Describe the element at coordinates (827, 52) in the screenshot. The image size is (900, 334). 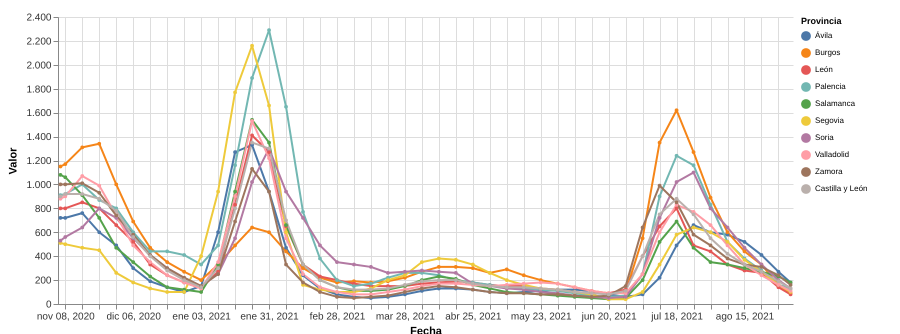
I see `legend-label: Burgos` at that location.